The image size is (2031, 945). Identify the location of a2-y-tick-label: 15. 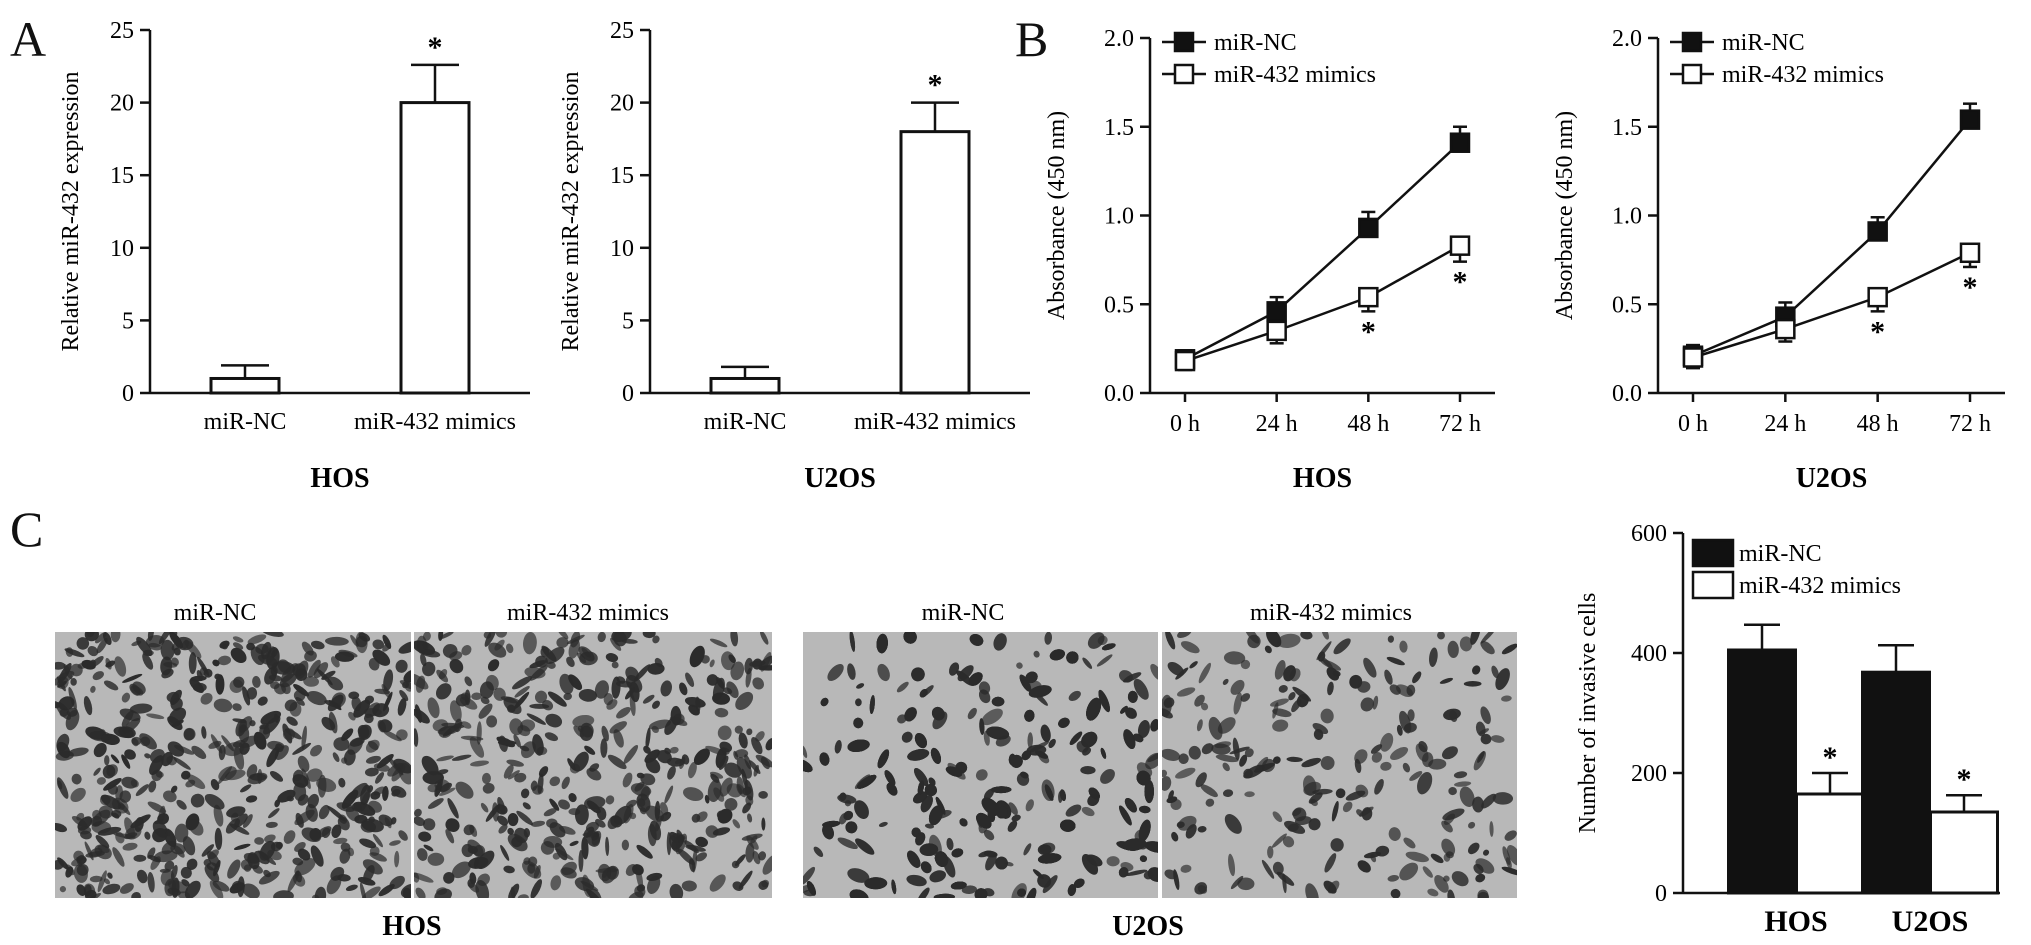
(622, 176).